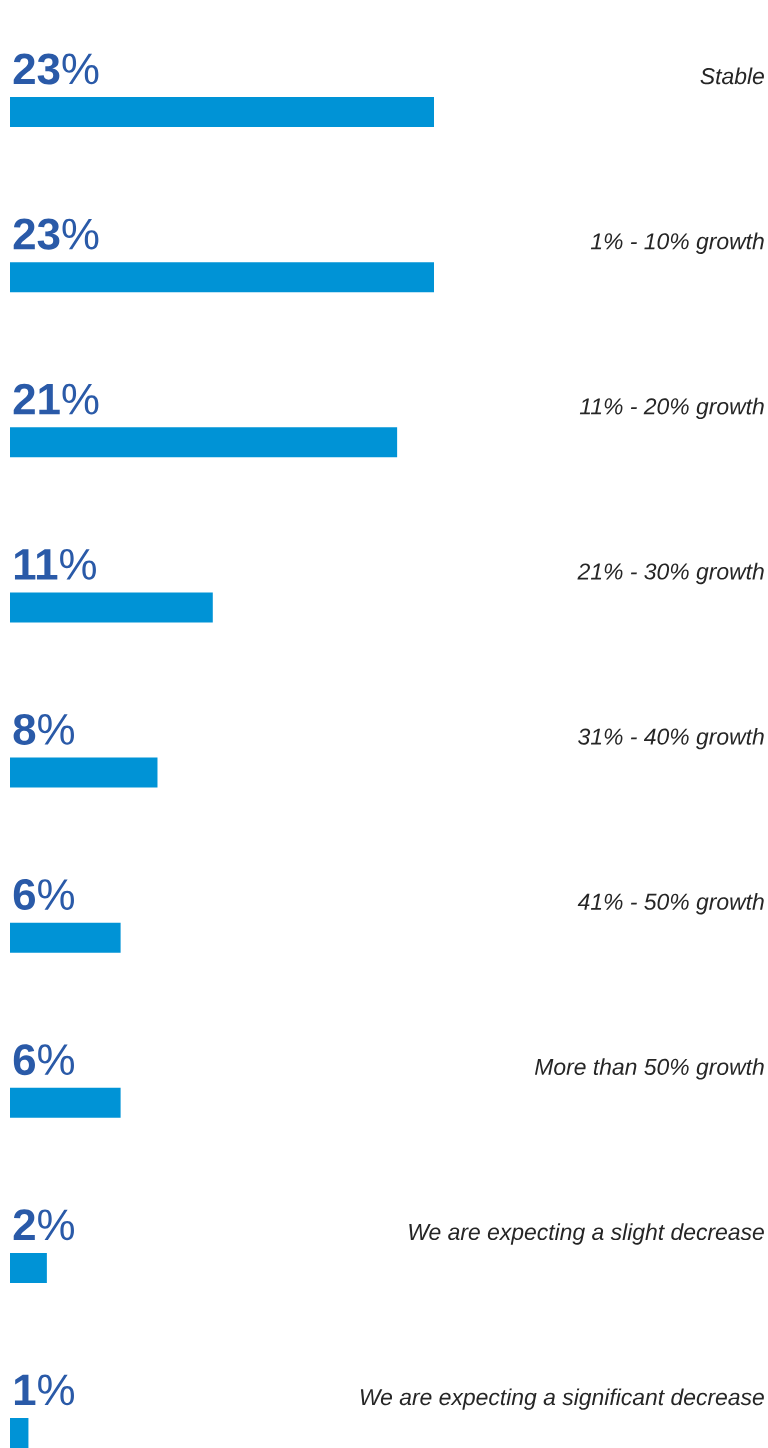 This screenshot has width=768, height=1448. What do you see at coordinates (670, 904) in the screenshot?
I see `y-tick-label: 41% - 50% growth` at bounding box center [670, 904].